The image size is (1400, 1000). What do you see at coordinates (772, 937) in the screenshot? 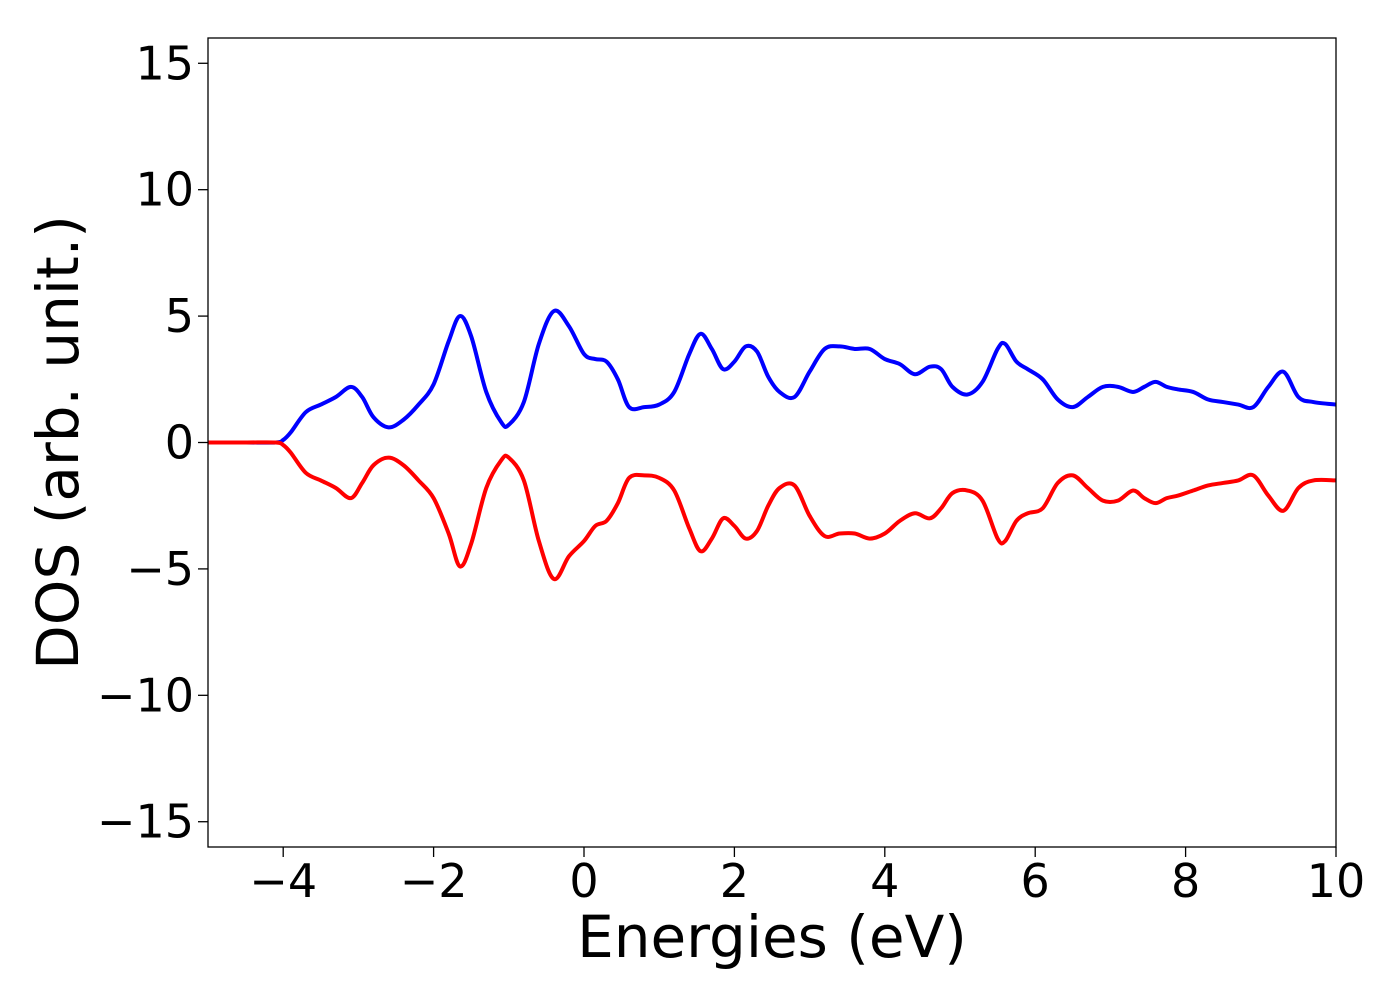
I see `x-axis-title: Energies (eV)` at bounding box center [772, 937].